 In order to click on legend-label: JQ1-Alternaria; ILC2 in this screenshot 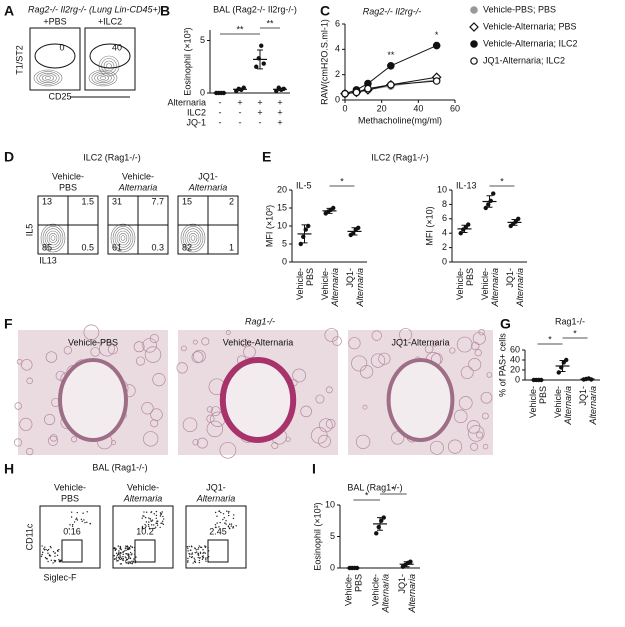, I will do `click(524, 60)`.